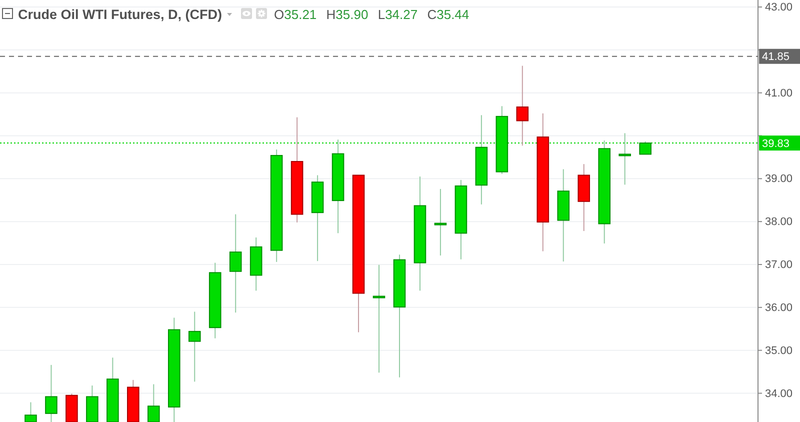 The width and height of the screenshot is (800, 422). Describe the element at coordinates (779, 394) in the screenshot. I see `y-tick-label: 34.00` at that location.